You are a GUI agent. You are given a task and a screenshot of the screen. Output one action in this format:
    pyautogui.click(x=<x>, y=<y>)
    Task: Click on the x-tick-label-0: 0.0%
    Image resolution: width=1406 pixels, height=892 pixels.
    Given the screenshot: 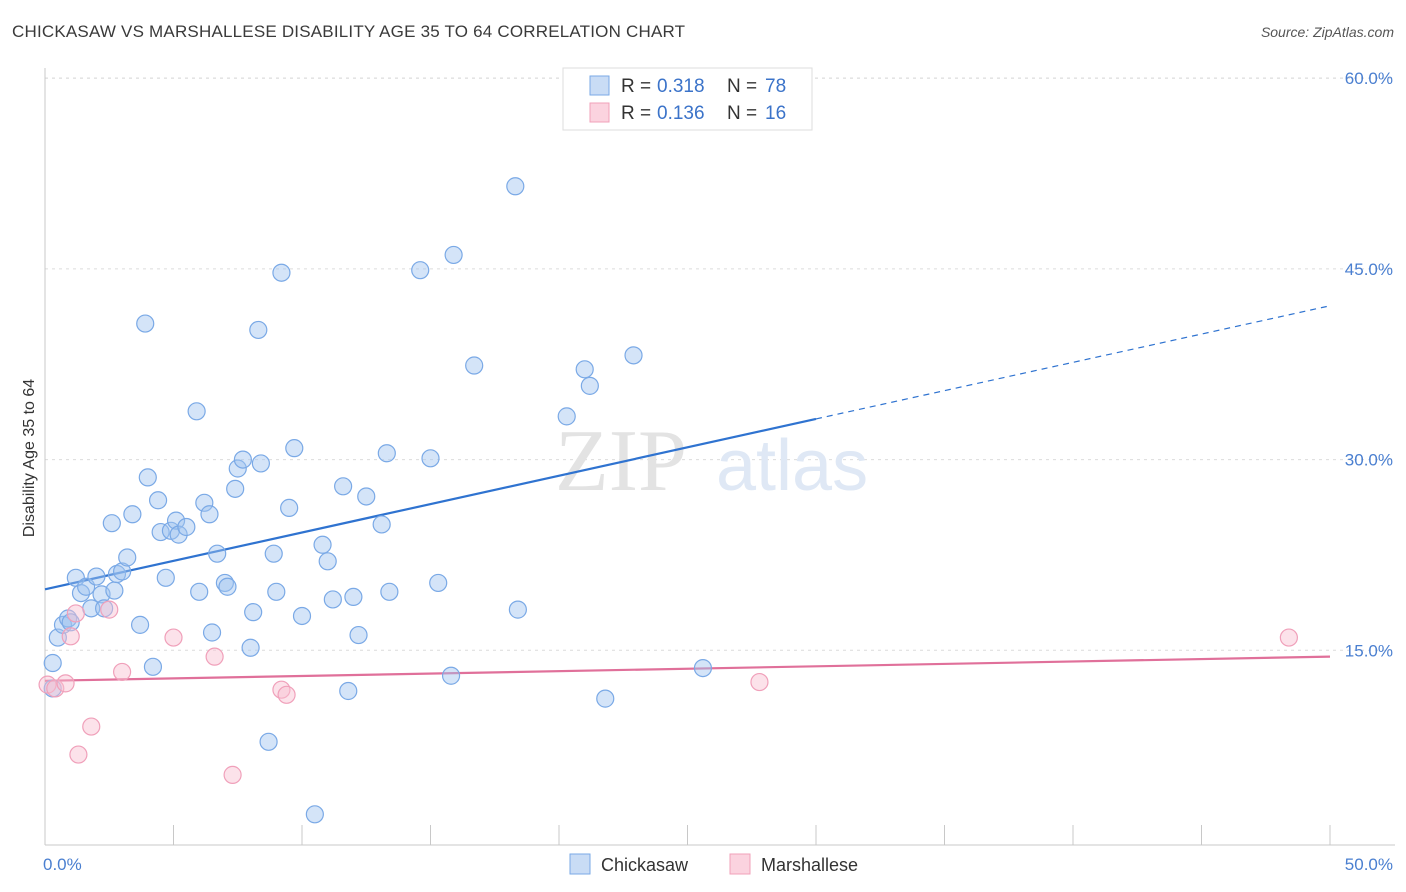 What is the action you would take?
    pyautogui.click(x=62, y=864)
    